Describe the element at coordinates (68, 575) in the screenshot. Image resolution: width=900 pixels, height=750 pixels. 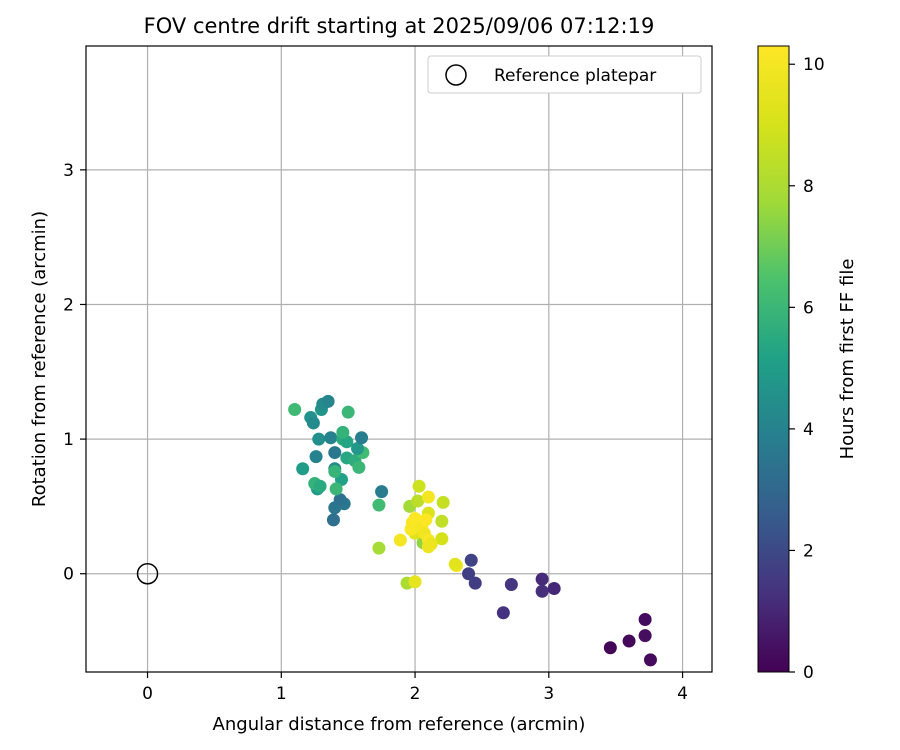
I see `y-tick-label: 0` at that location.